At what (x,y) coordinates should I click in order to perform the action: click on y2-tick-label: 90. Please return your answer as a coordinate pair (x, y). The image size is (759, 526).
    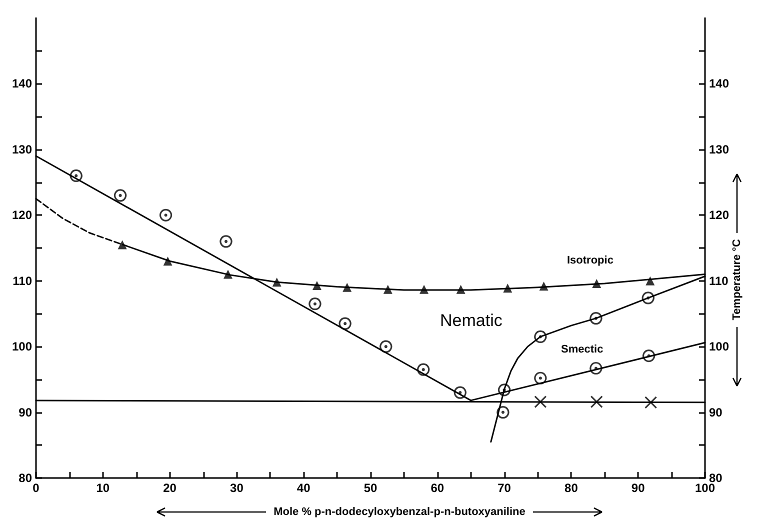
    Looking at the image, I should click on (716, 412).